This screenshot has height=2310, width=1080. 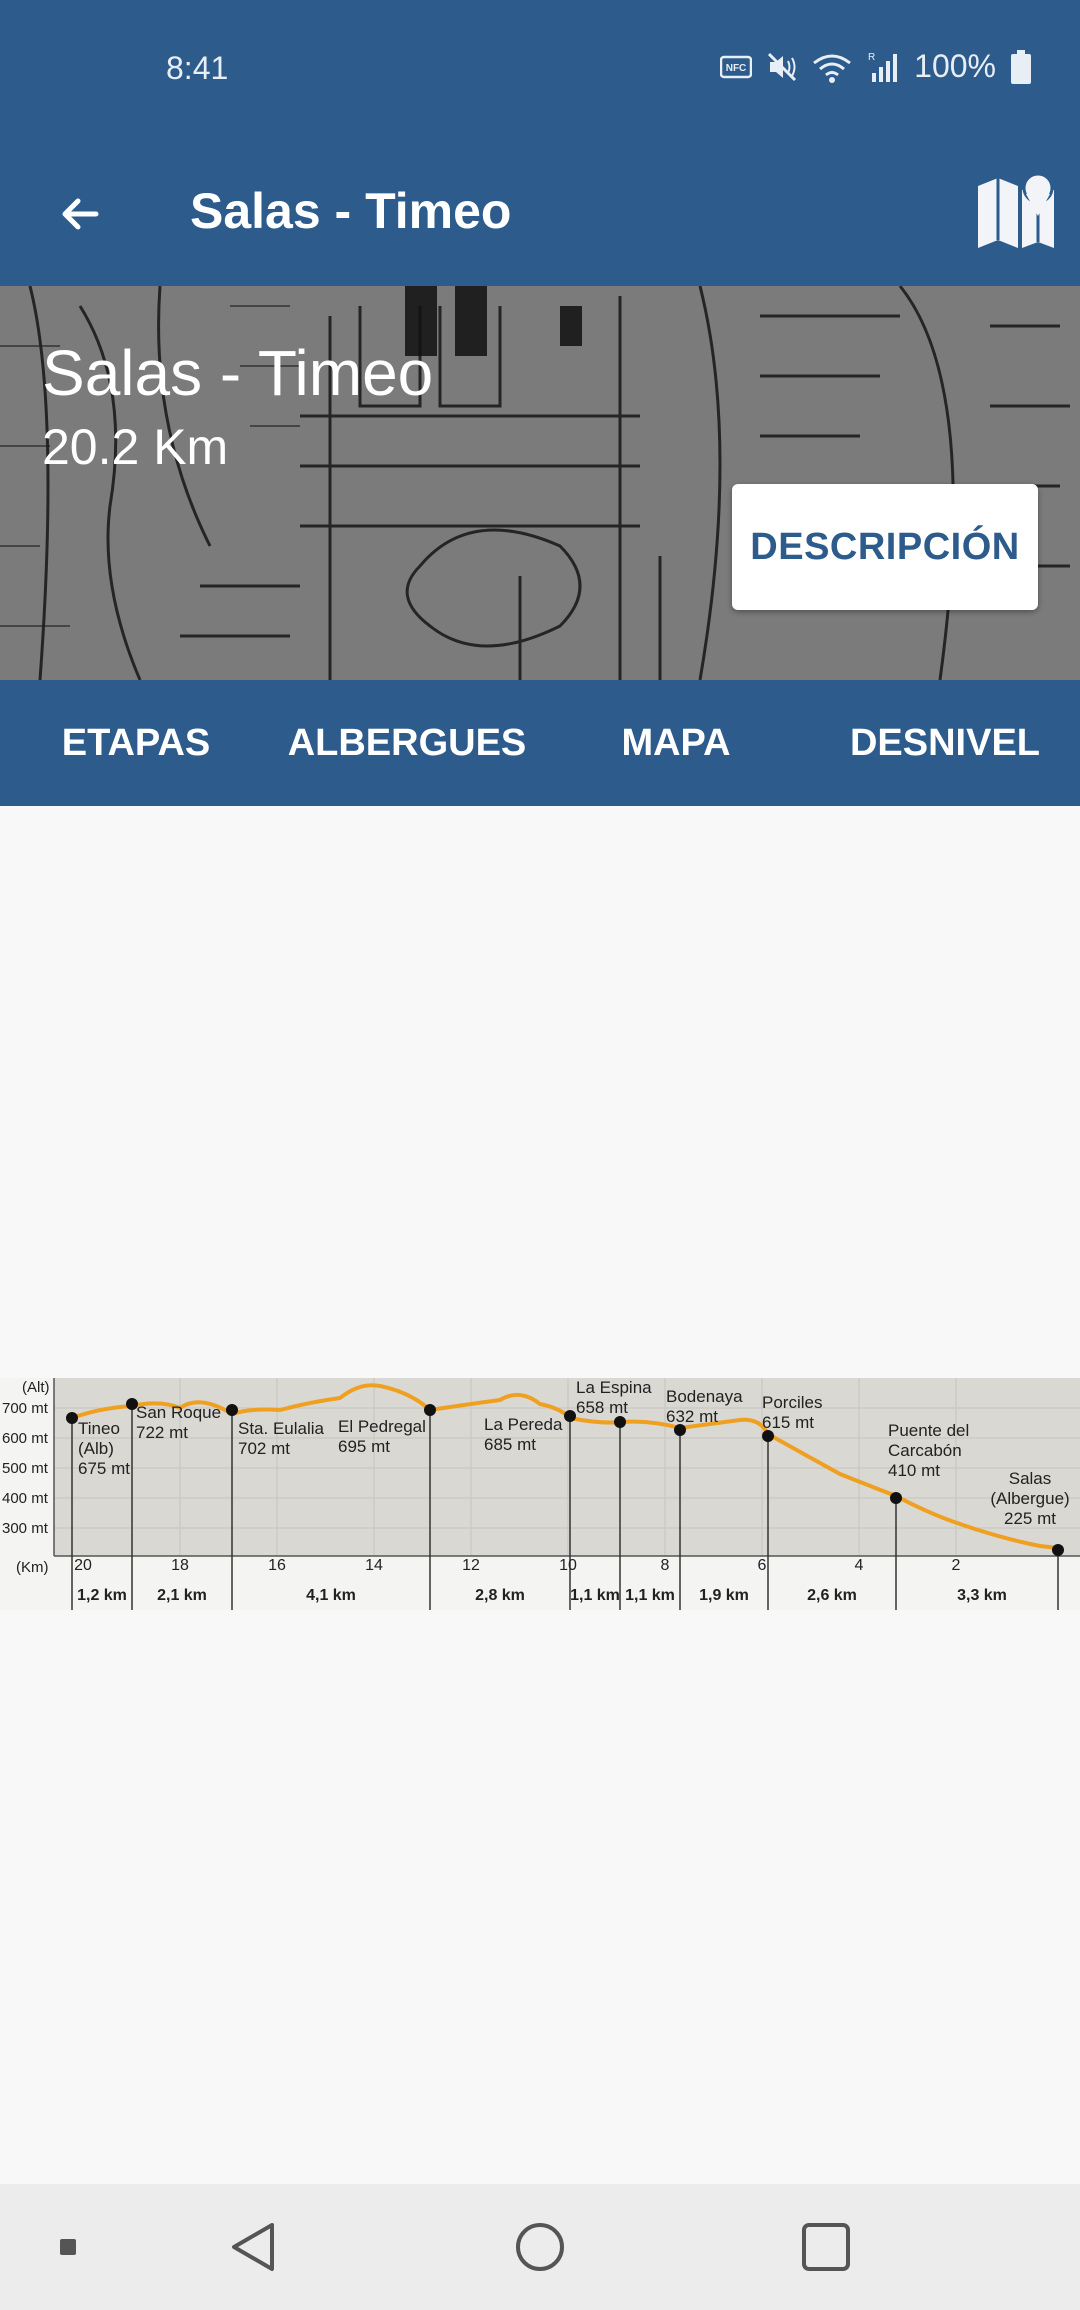 I want to click on waypoint-label: El Pedregal, so click(x=382, y=1426).